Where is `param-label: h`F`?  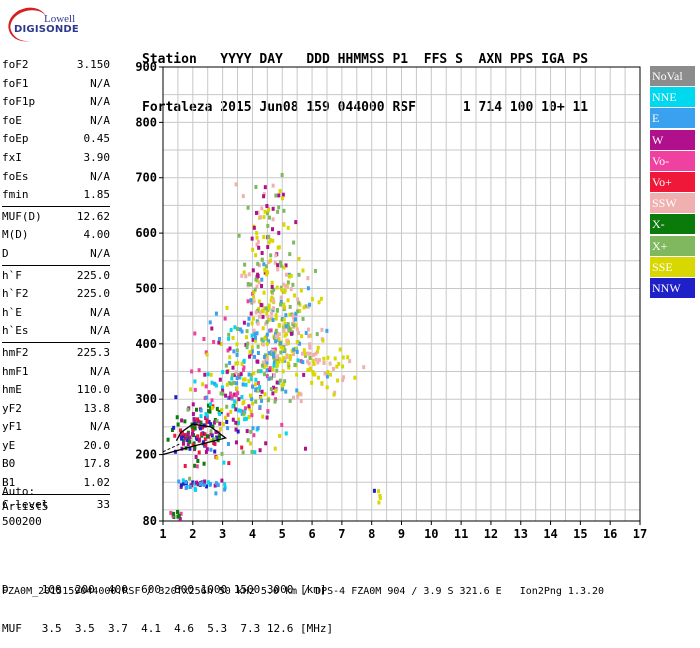 param-label: h`F is located at coordinates (12, 275).